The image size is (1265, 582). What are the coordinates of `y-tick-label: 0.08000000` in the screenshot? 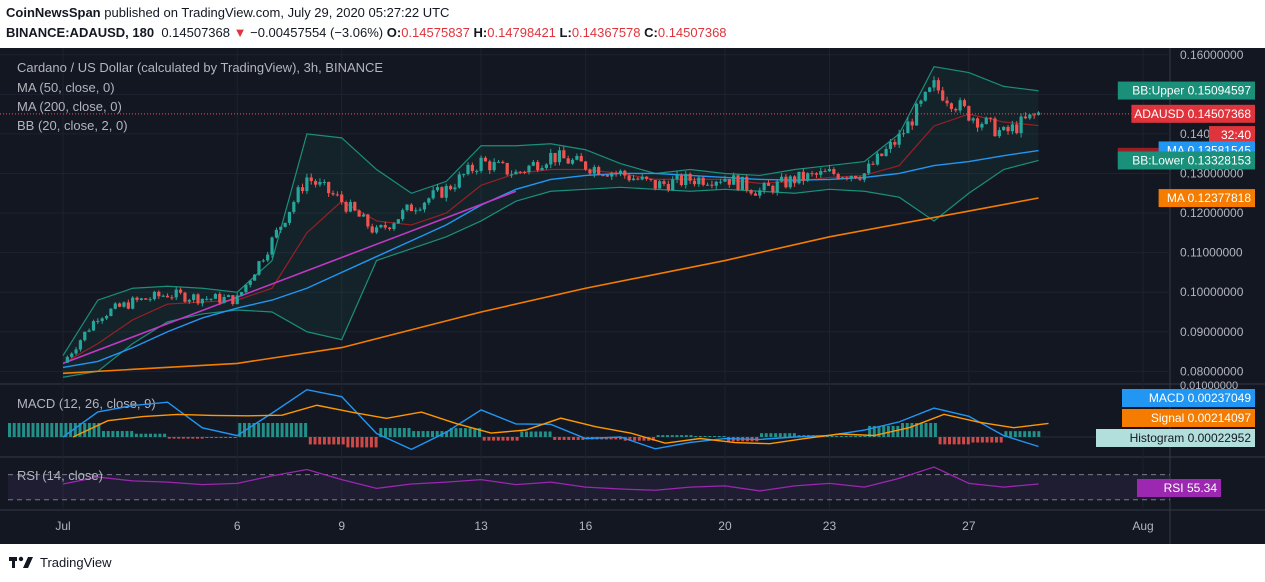 It's located at (1212, 371).